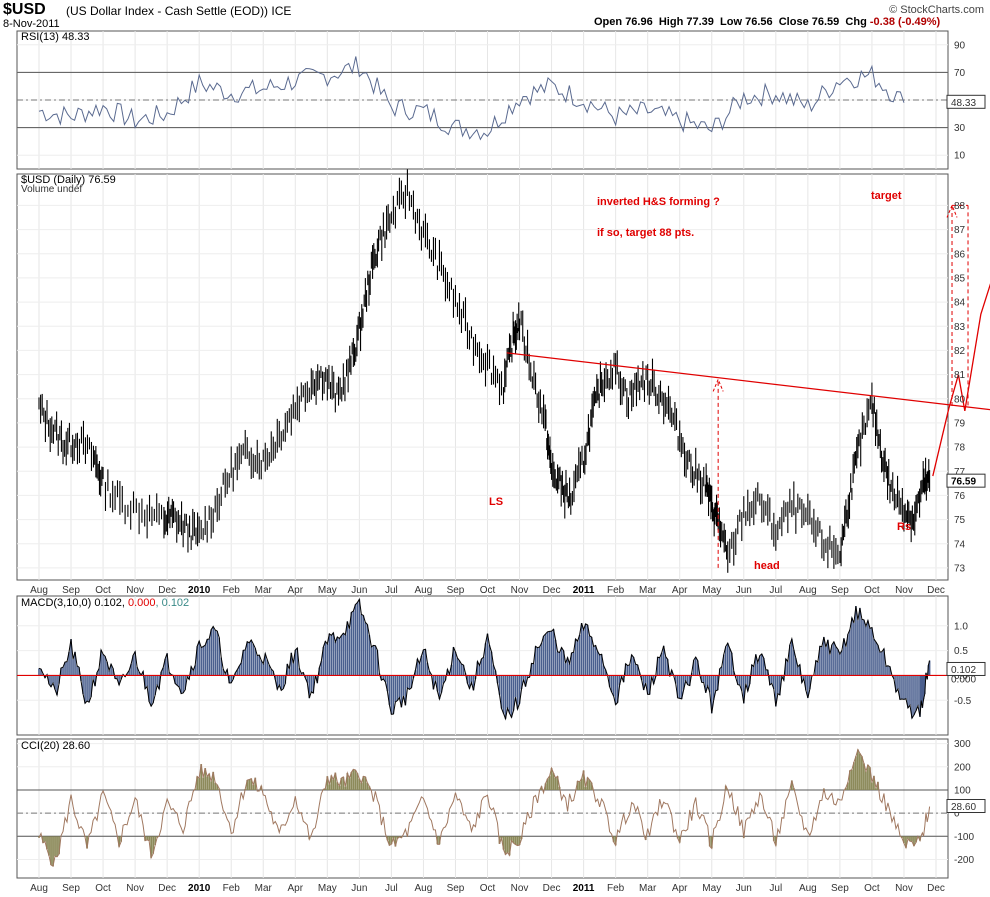  Describe the element at coordinates (960, 399) in the screenshot. I see `ytick-label-price: 80` at that location.